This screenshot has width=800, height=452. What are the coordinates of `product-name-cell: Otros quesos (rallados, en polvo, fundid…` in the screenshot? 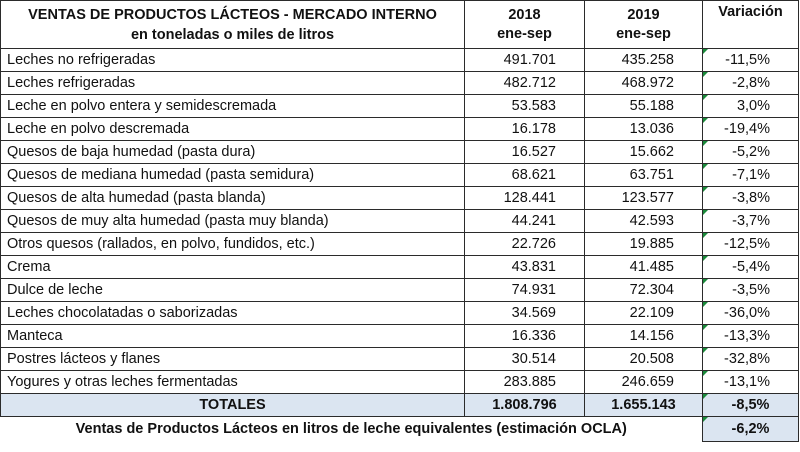 It's located at (232, 244).